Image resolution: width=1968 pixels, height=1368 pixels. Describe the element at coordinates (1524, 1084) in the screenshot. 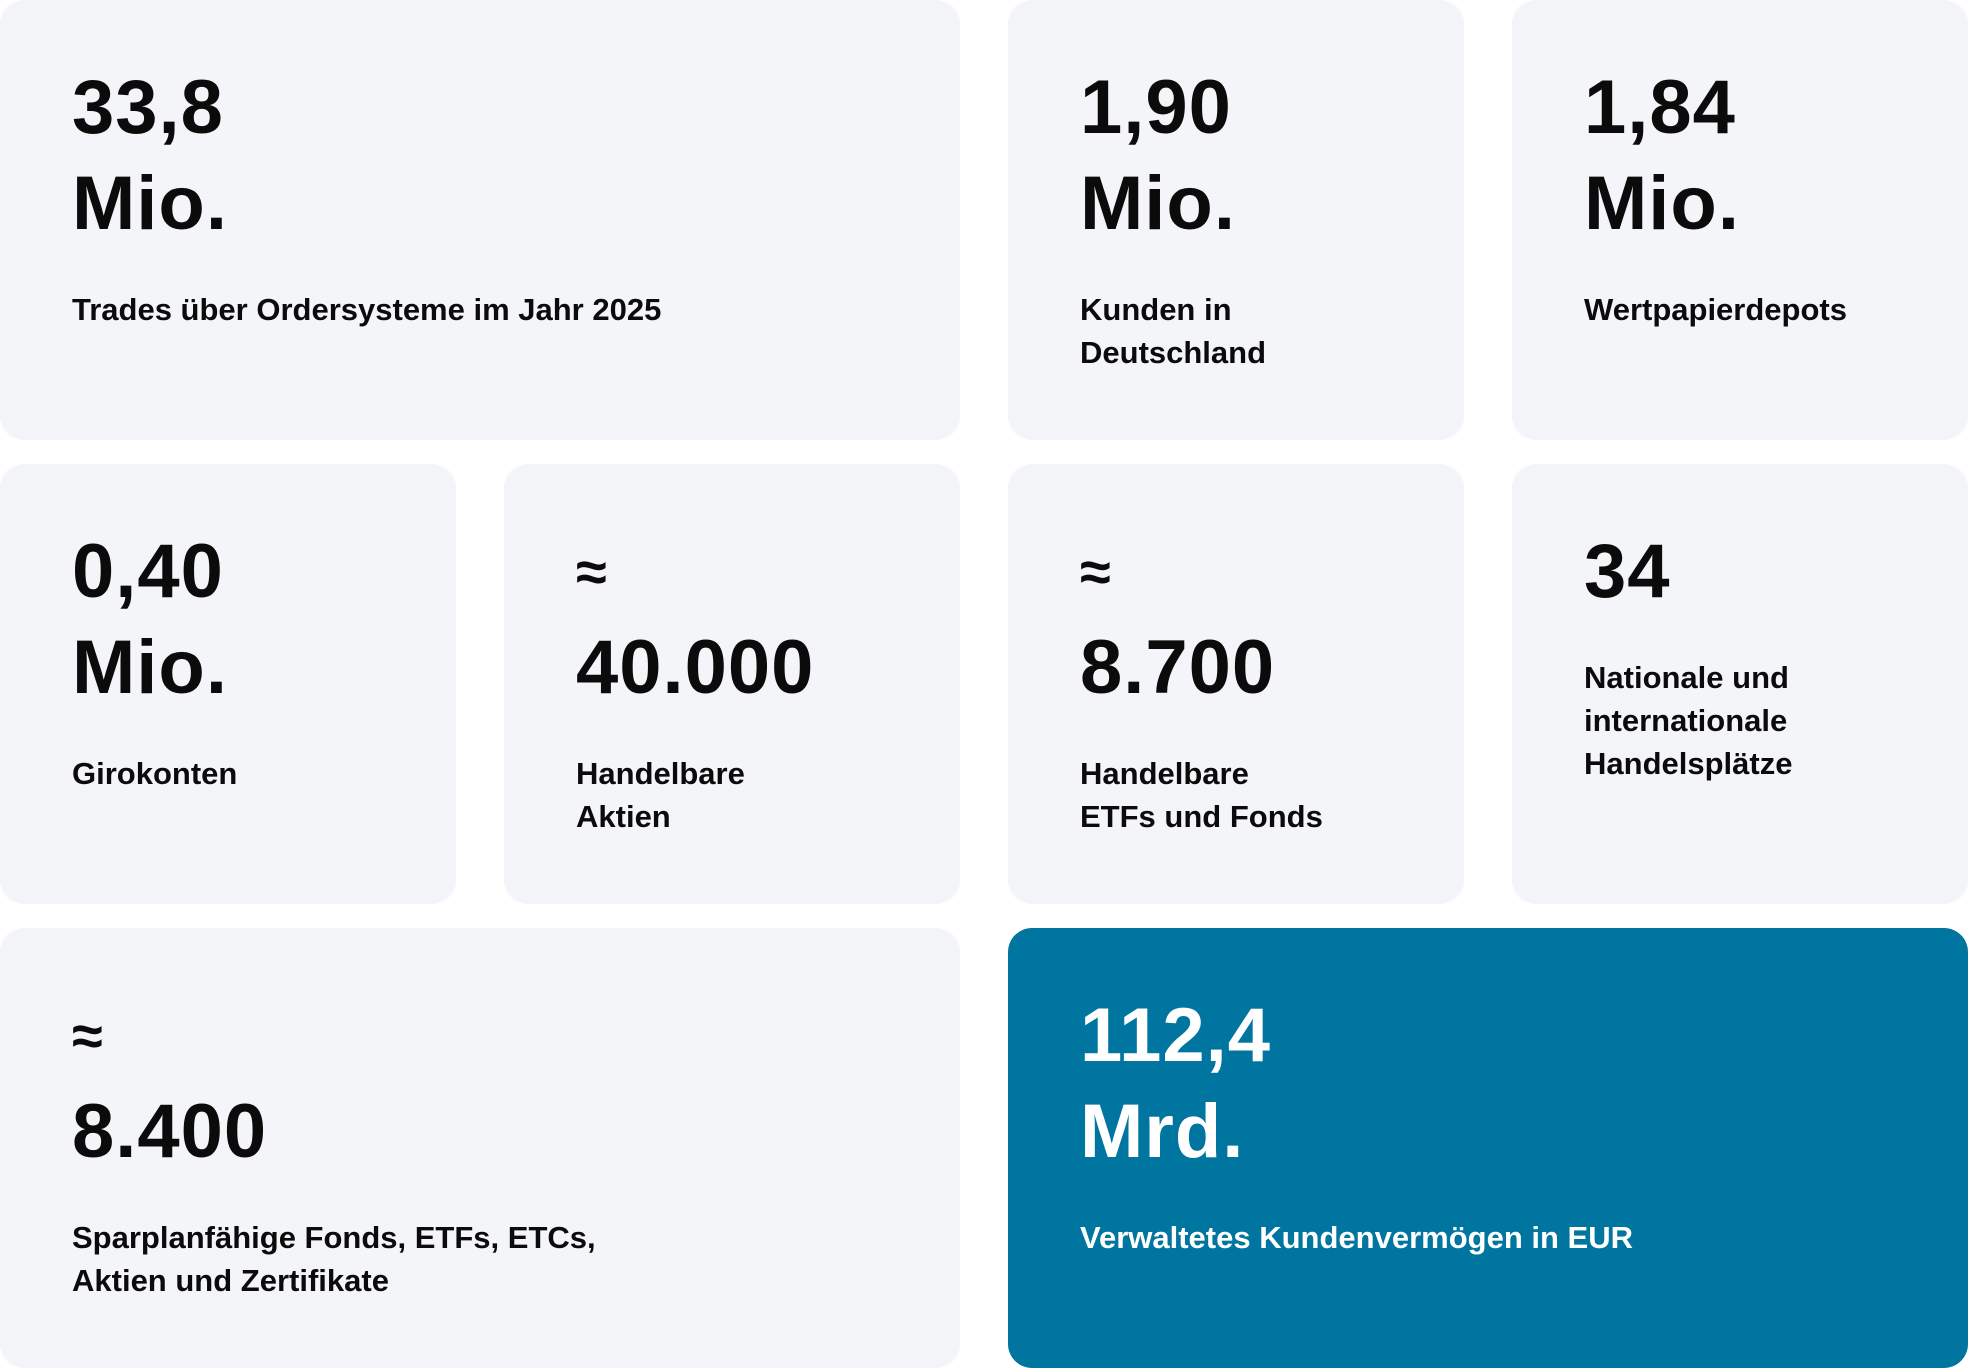

I see `stat-value: 112,4 Mrd.` at that location.